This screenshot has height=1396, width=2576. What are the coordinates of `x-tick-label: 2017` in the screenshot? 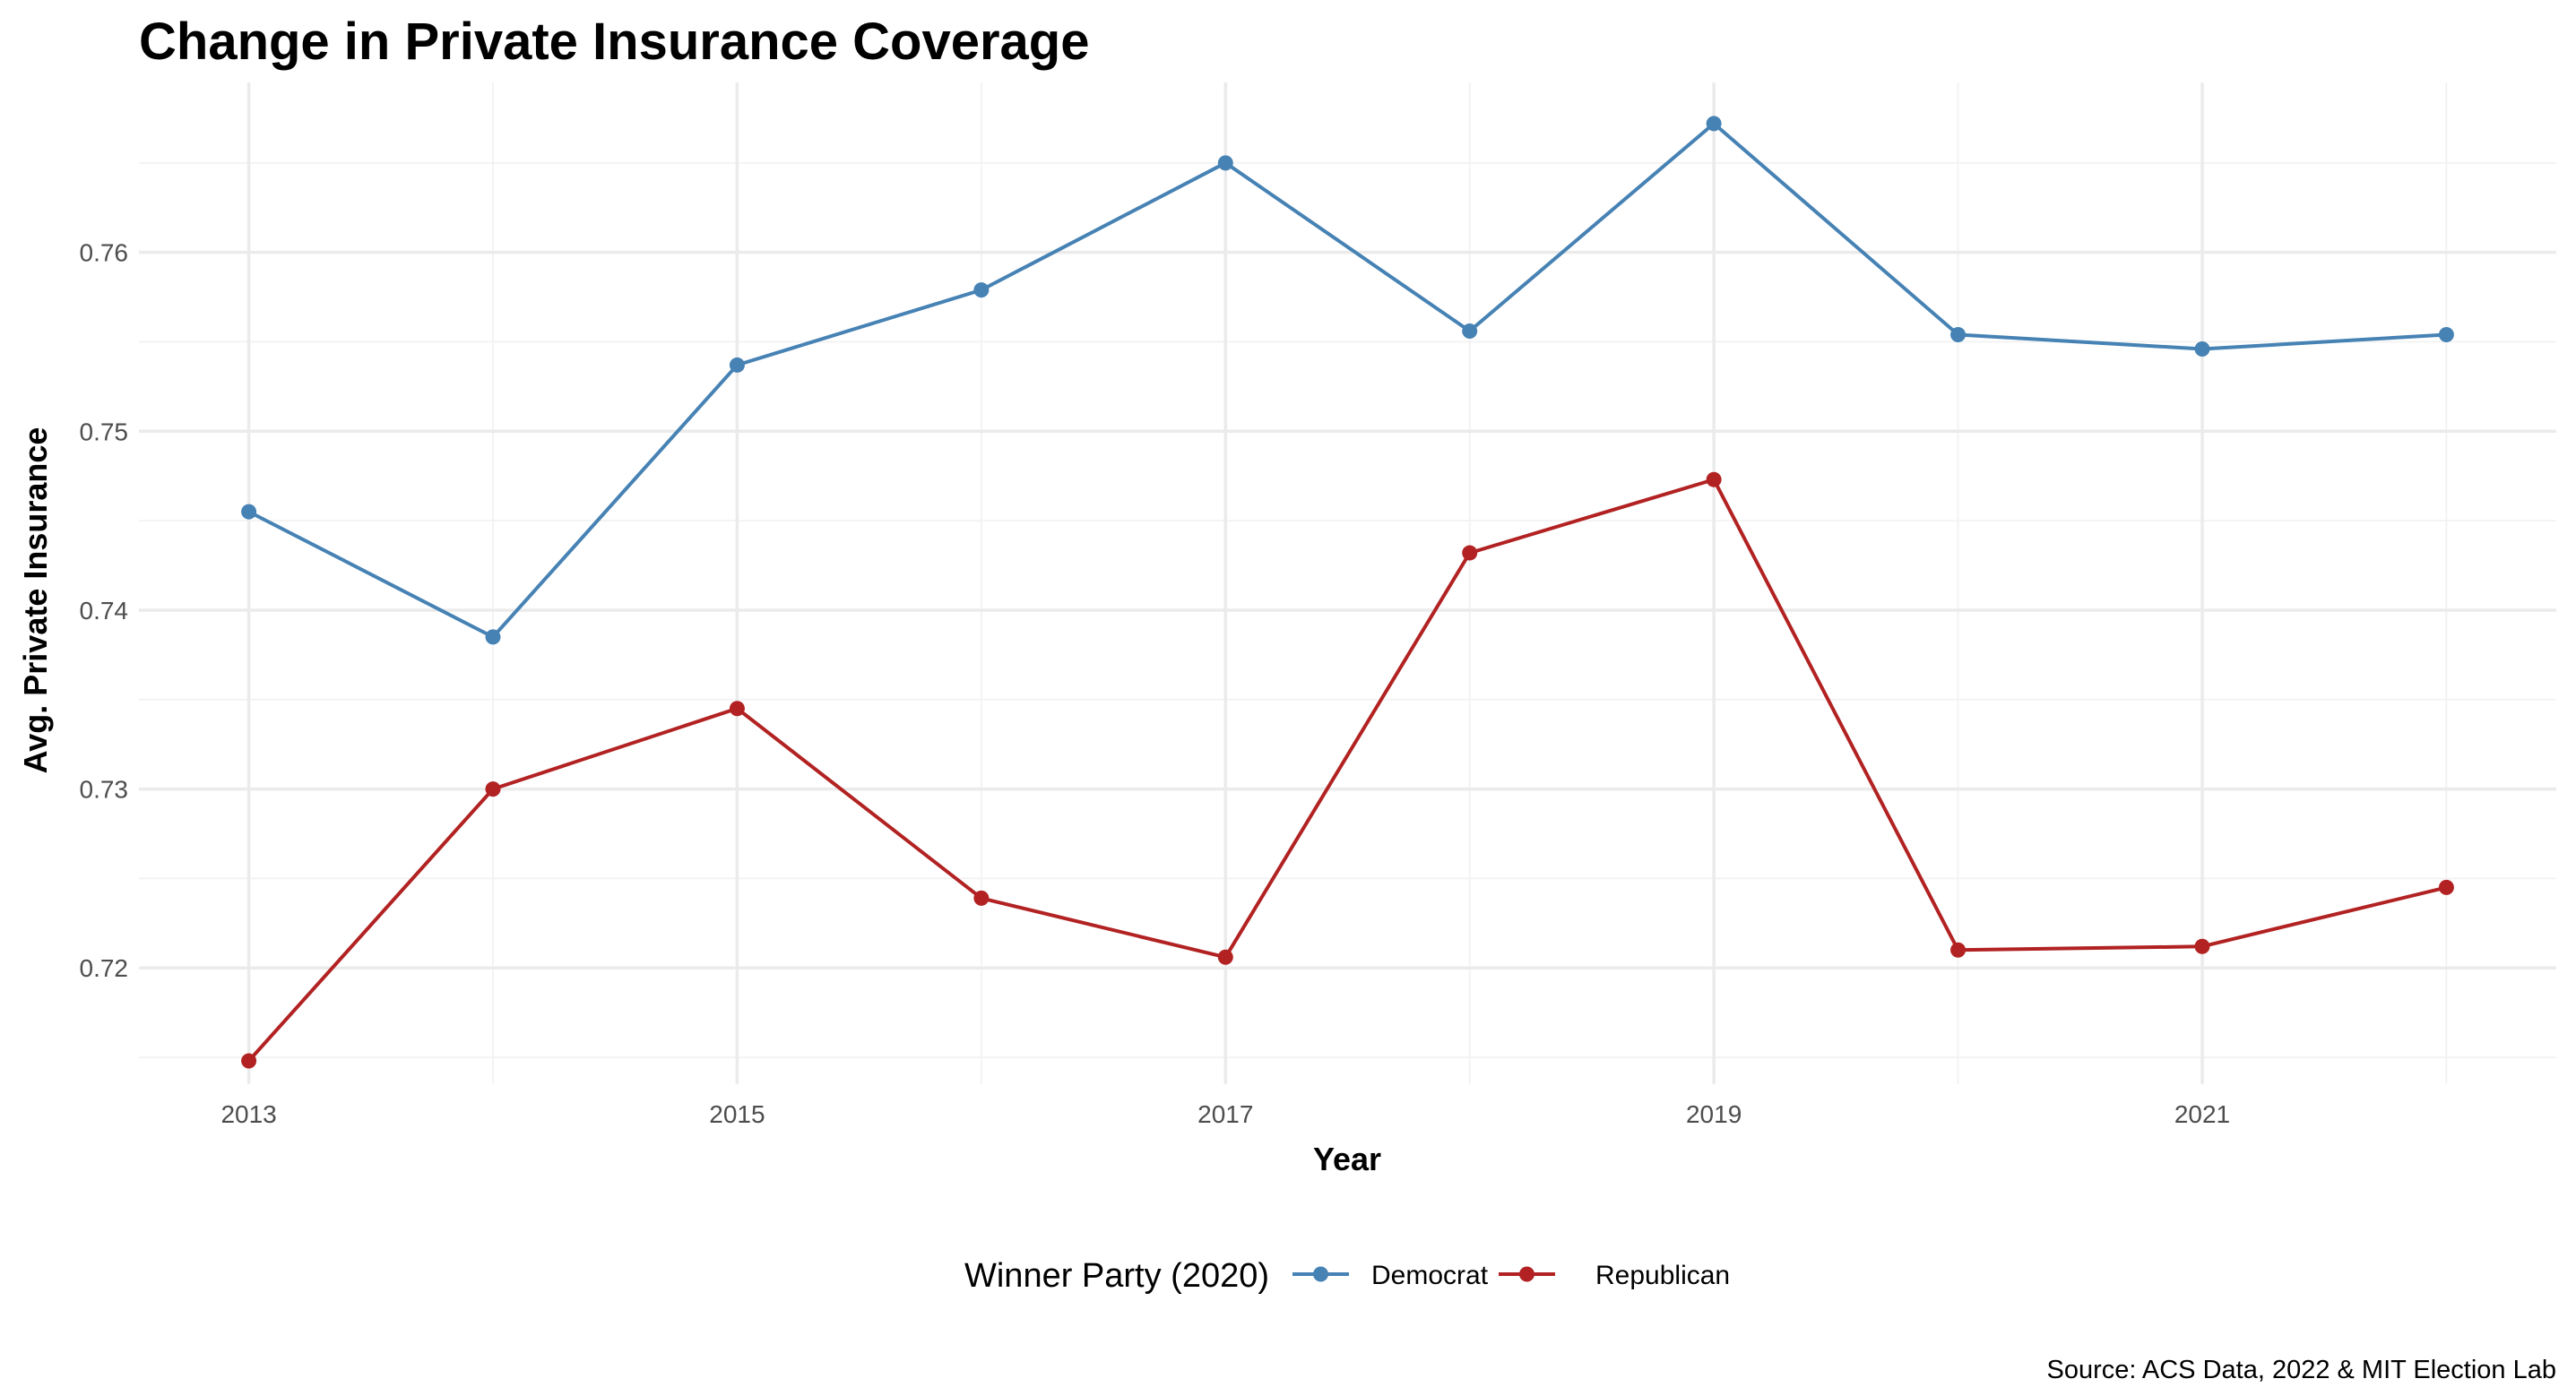 It's located at (1225, 1114).